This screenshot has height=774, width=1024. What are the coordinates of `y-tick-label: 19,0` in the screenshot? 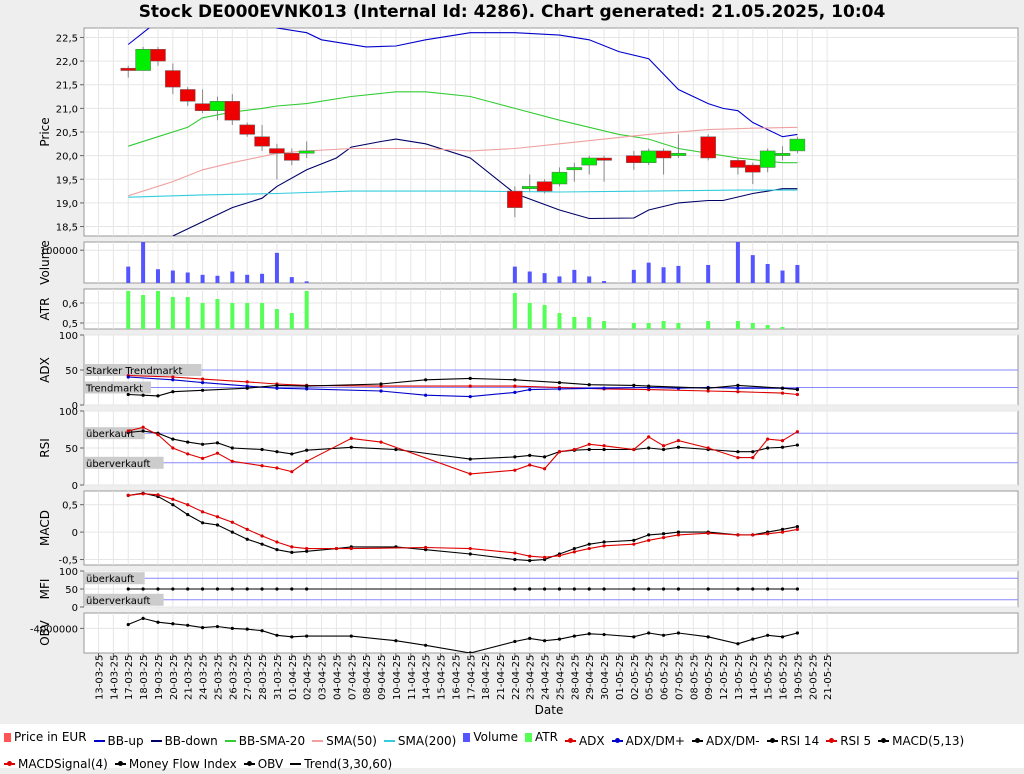 It's located at (67, 204).